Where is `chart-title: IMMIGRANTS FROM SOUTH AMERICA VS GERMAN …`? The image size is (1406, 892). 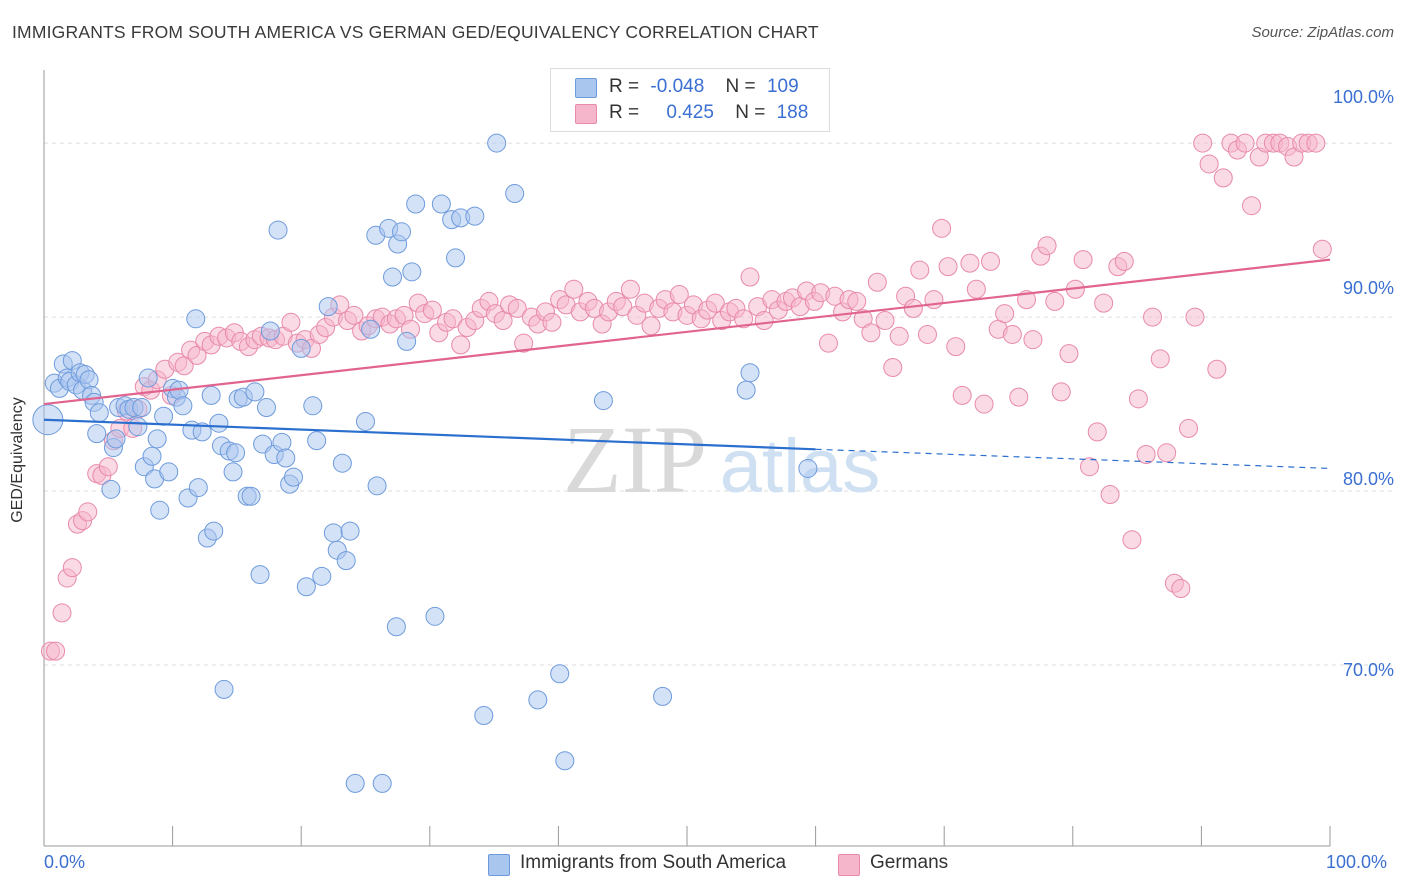 chart-title: IMMIGRANTS FROM SOUTH AMERICA VS GERMAN … is located at coordinates (415, 32).